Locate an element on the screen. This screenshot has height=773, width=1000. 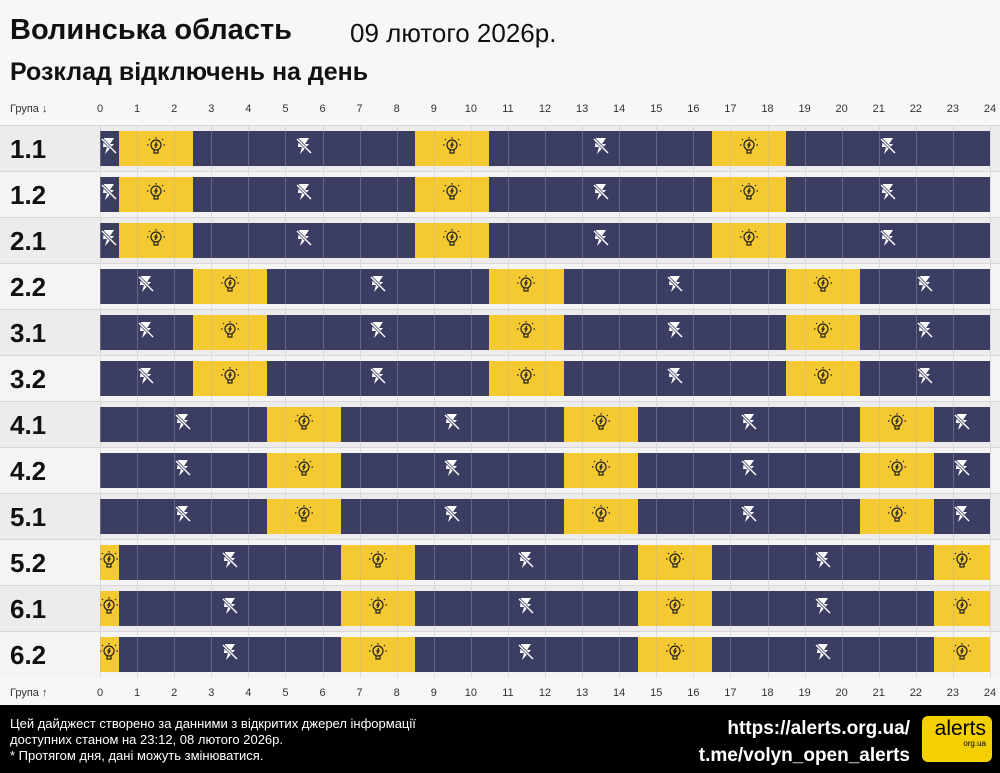
website-link: https://alerts.org.ua/ is located at coordinates (818, 728).